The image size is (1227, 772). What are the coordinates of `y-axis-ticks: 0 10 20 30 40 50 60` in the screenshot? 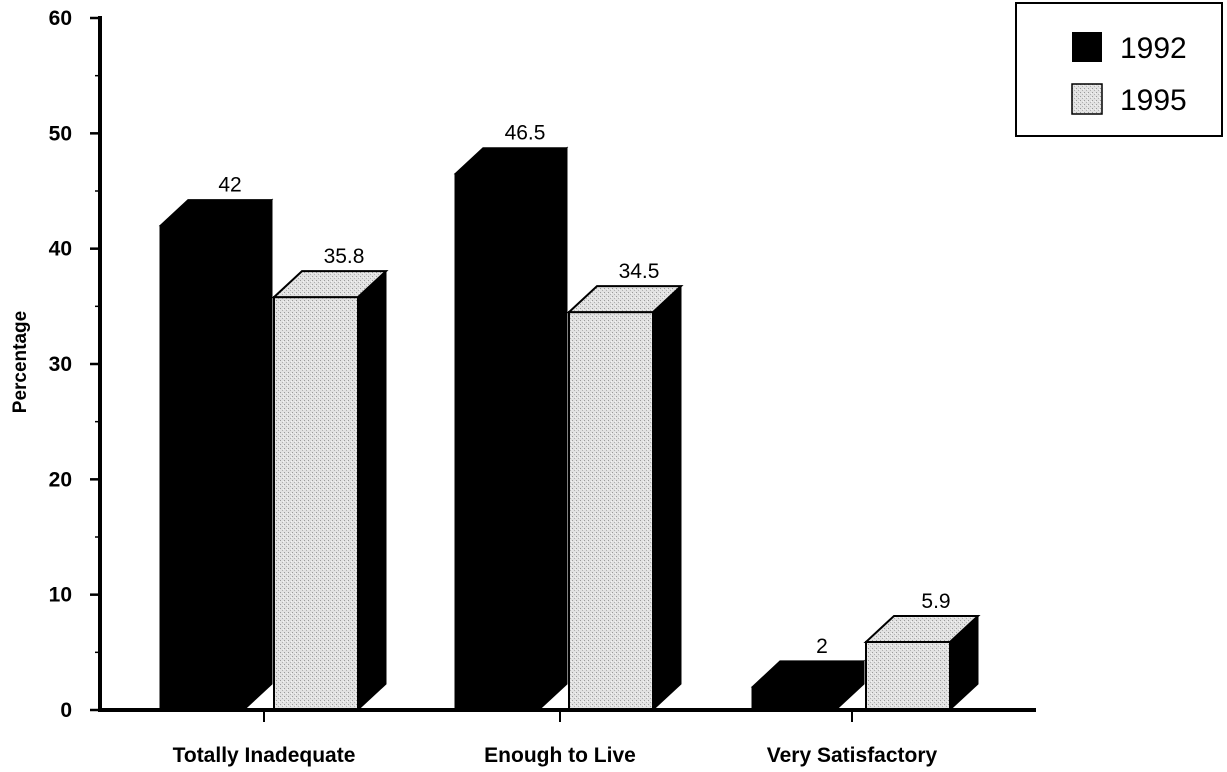 It's located at (74, 364).